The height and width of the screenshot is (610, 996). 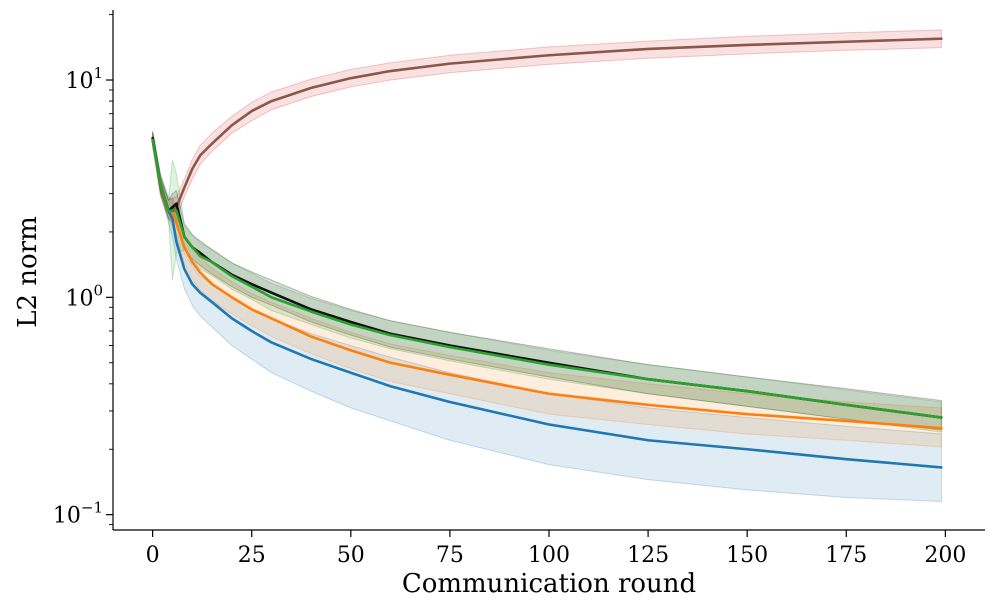 I want to click on x-tick-label: 25, so click(x=252, y=555).